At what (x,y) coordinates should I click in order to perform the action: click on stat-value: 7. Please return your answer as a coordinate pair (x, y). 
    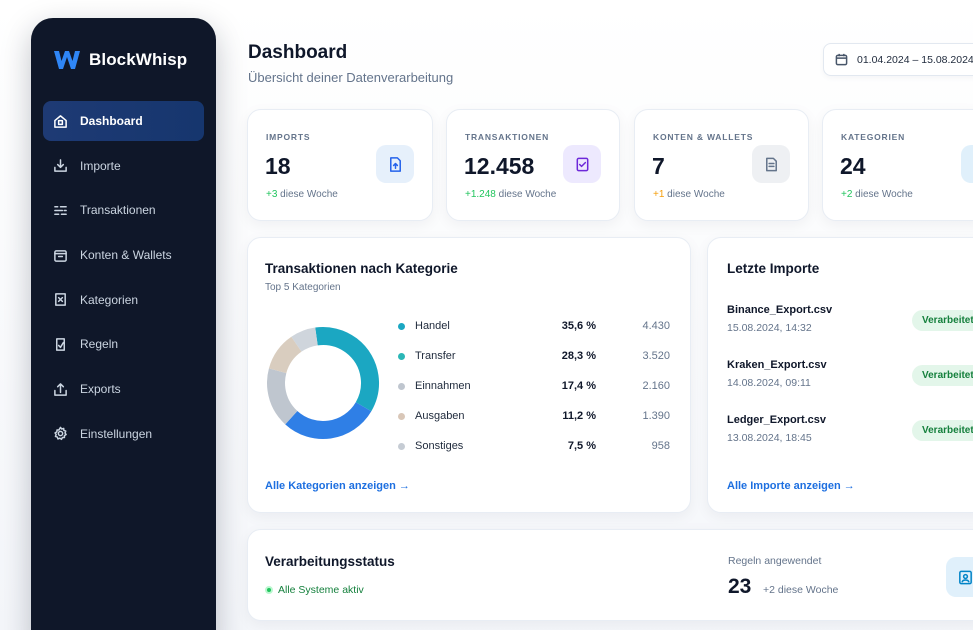
    Looking at the image, I should click on (658, 166).